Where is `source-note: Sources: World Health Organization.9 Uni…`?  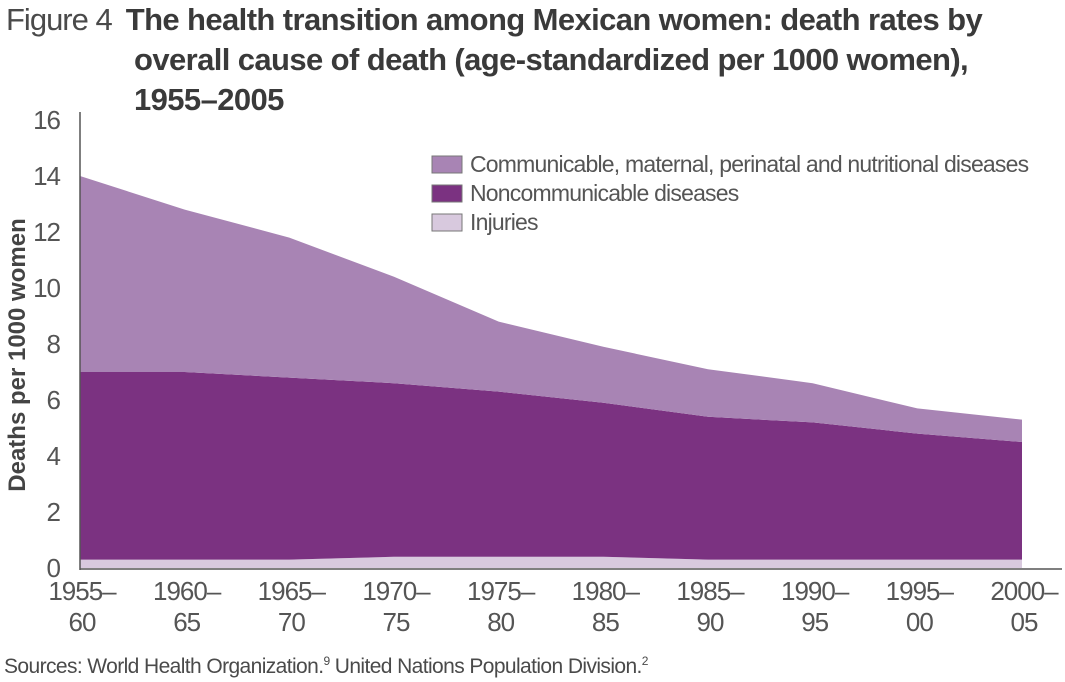 source-note: Sources: World Health Organization.9 Uni… is located at coordinates (326, 666).